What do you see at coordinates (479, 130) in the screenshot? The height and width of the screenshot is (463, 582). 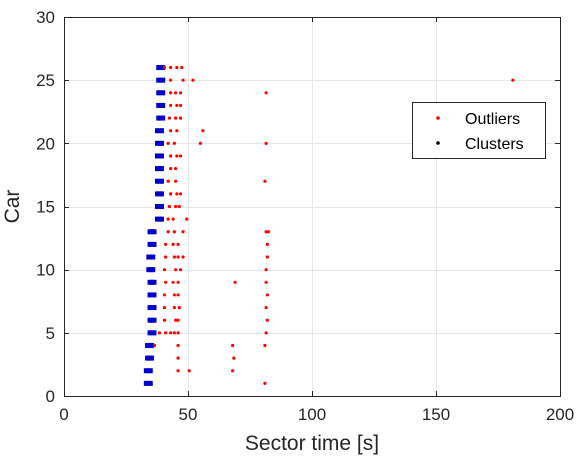 I see `legend-box` at bounding box center [479, 130].